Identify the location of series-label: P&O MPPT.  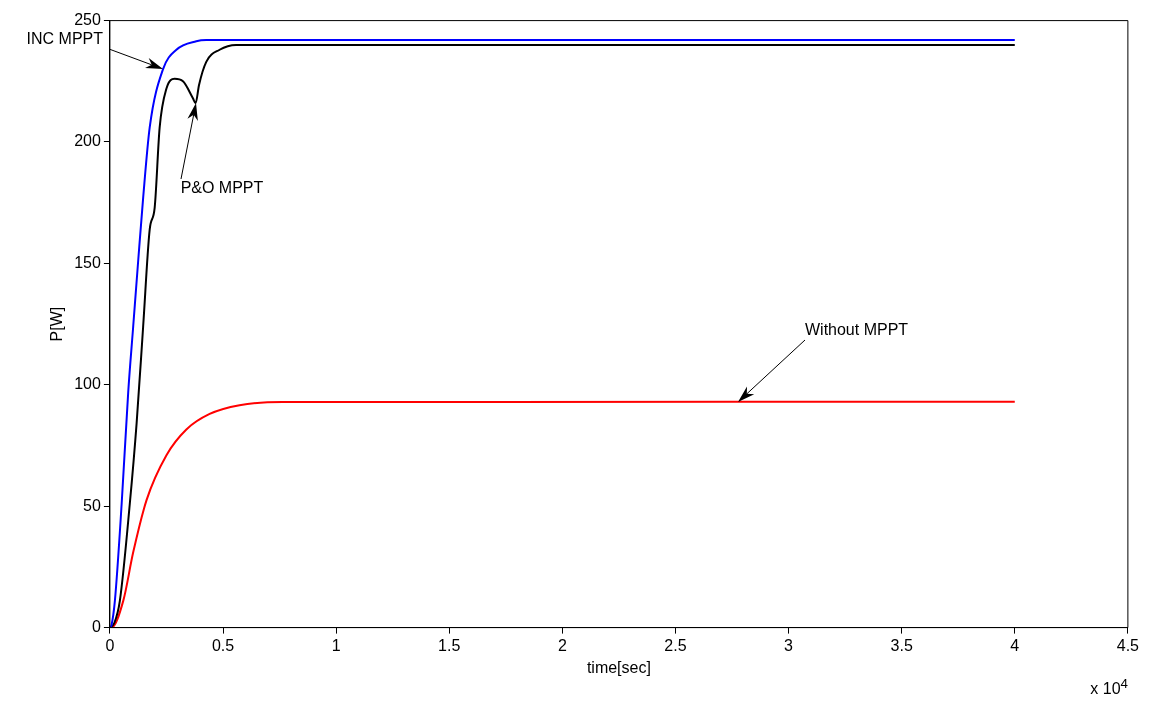
(222, 188).